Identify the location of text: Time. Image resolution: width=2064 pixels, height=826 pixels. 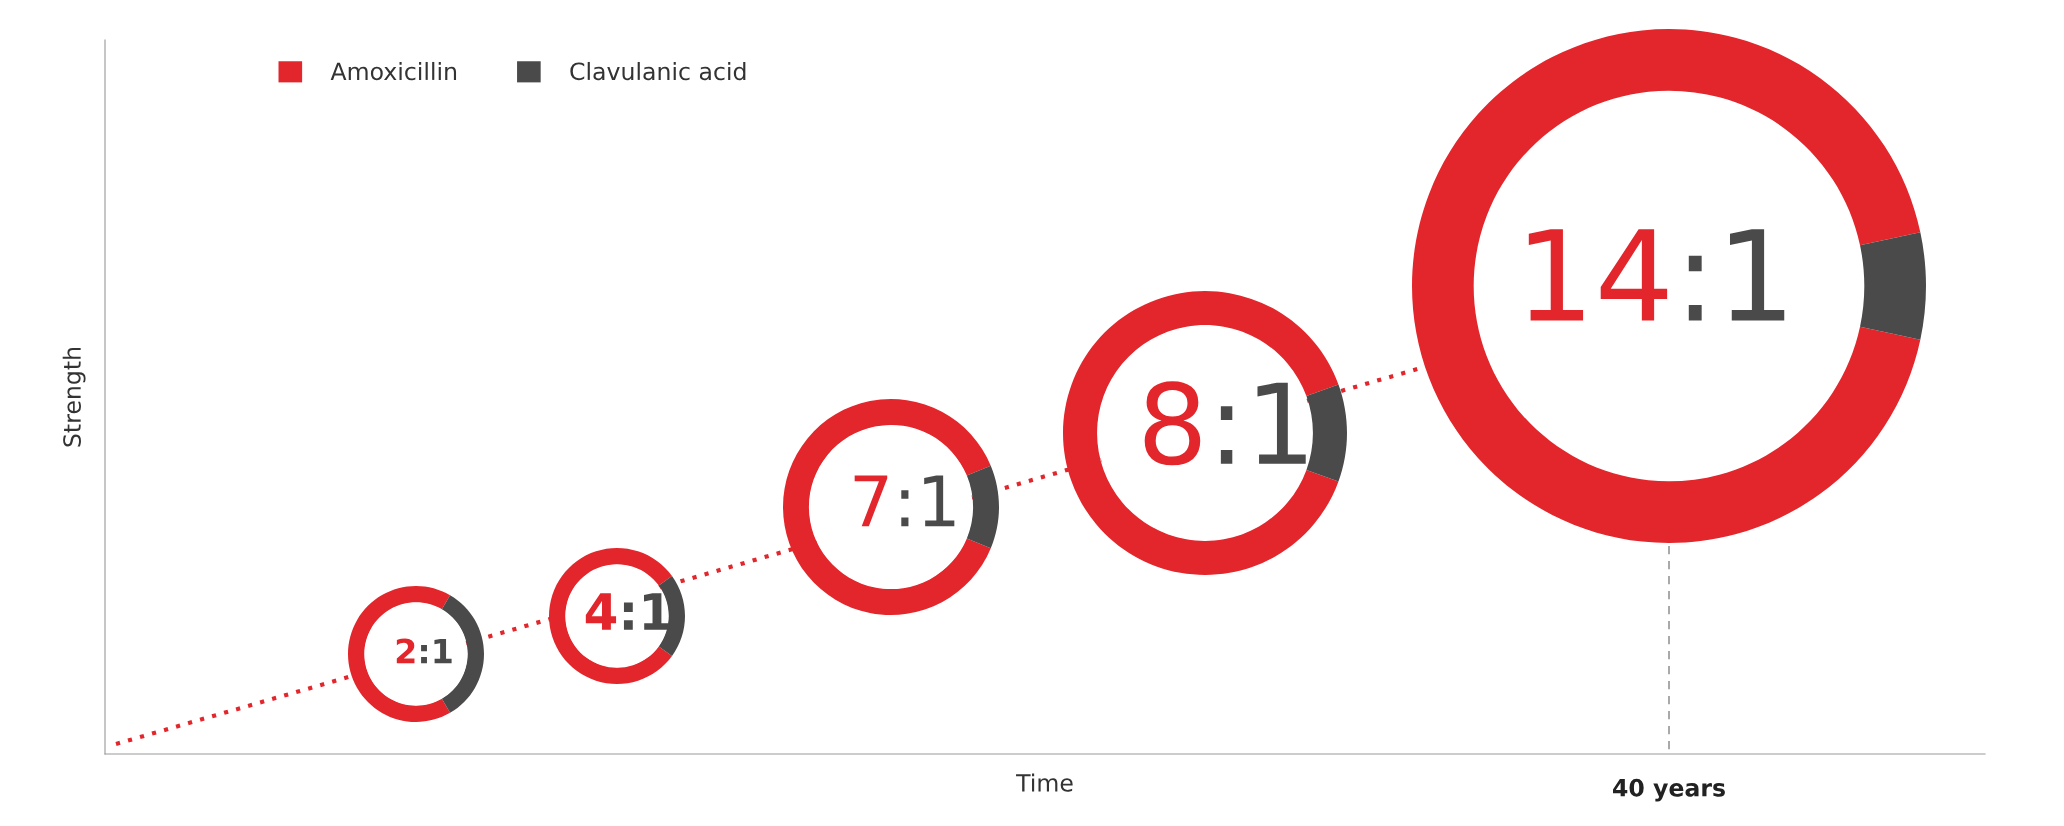
(1044, 782).